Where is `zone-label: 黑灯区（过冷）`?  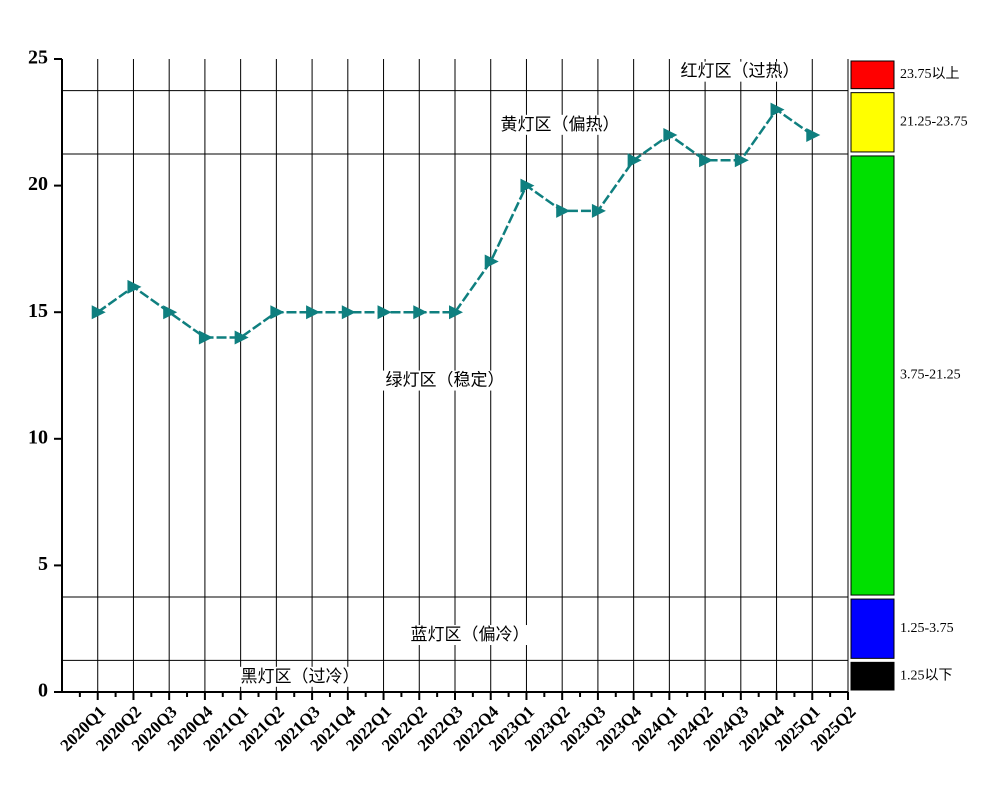 zone-label: 黑灯区（过冷） is located at coordinates (300, 677).